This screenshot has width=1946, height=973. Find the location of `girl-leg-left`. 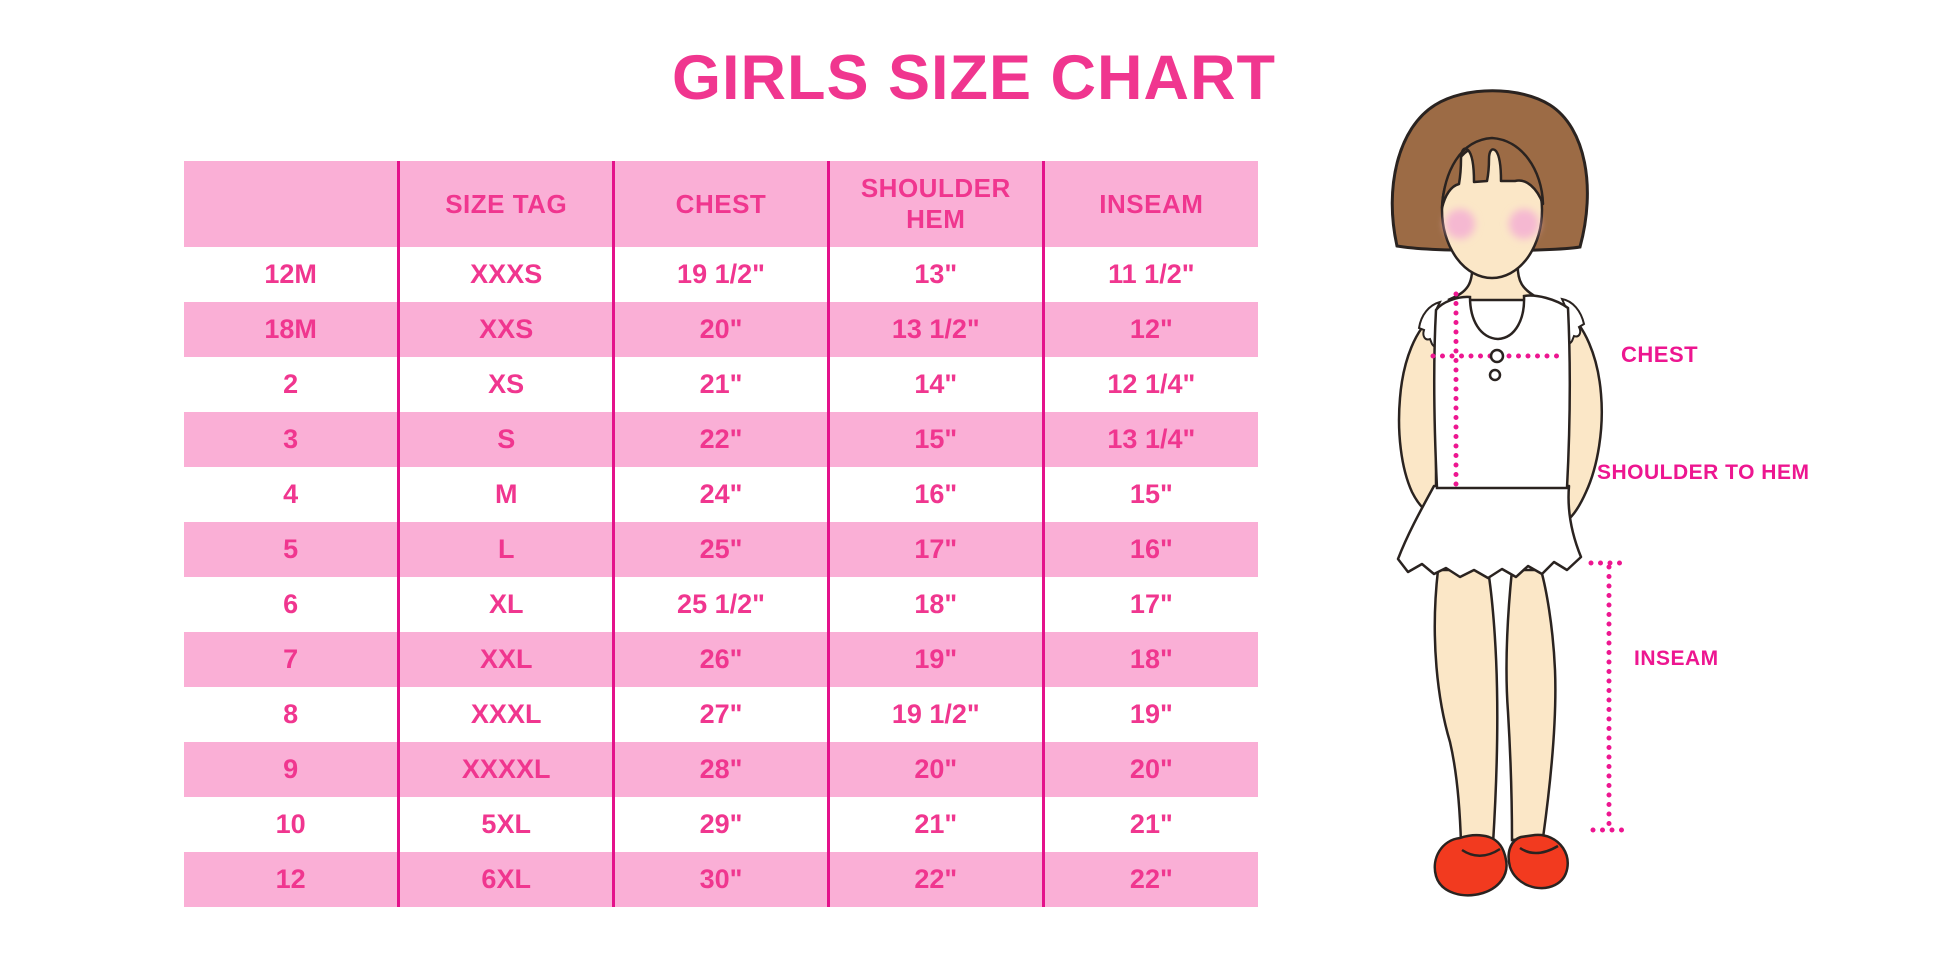

girl-leg-left is located at coordinates (1466, 707).